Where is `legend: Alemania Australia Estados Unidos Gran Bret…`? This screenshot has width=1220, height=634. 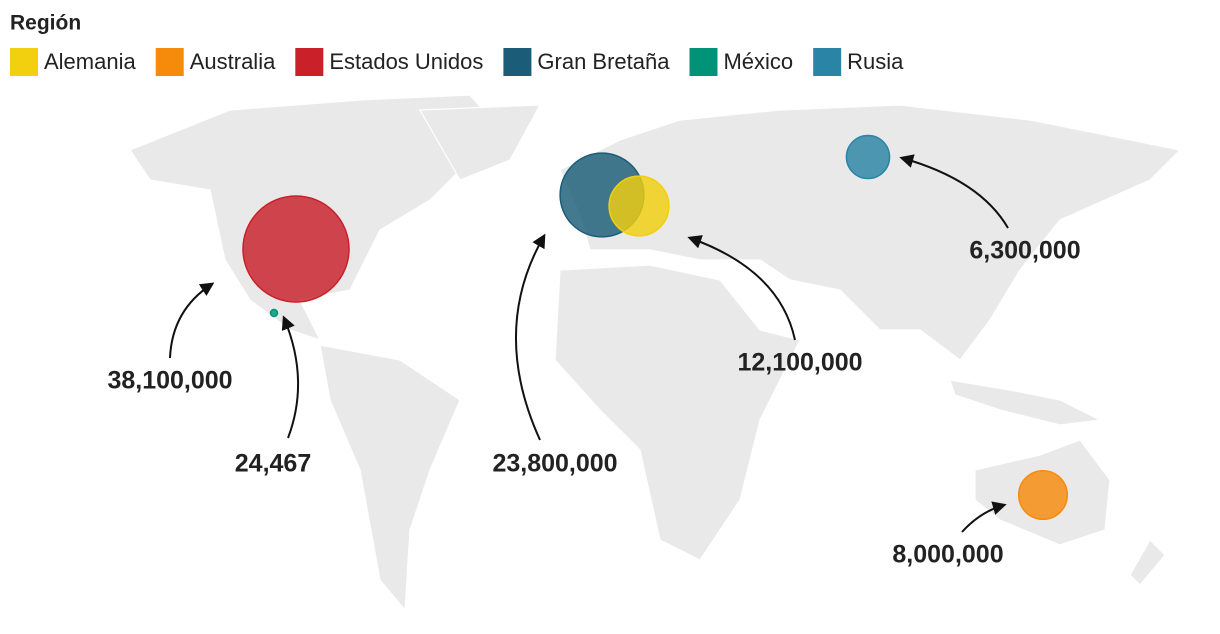
legend: Alemania Australia Estados Unidos Gran Bret… is located at coordinates (457, 62).